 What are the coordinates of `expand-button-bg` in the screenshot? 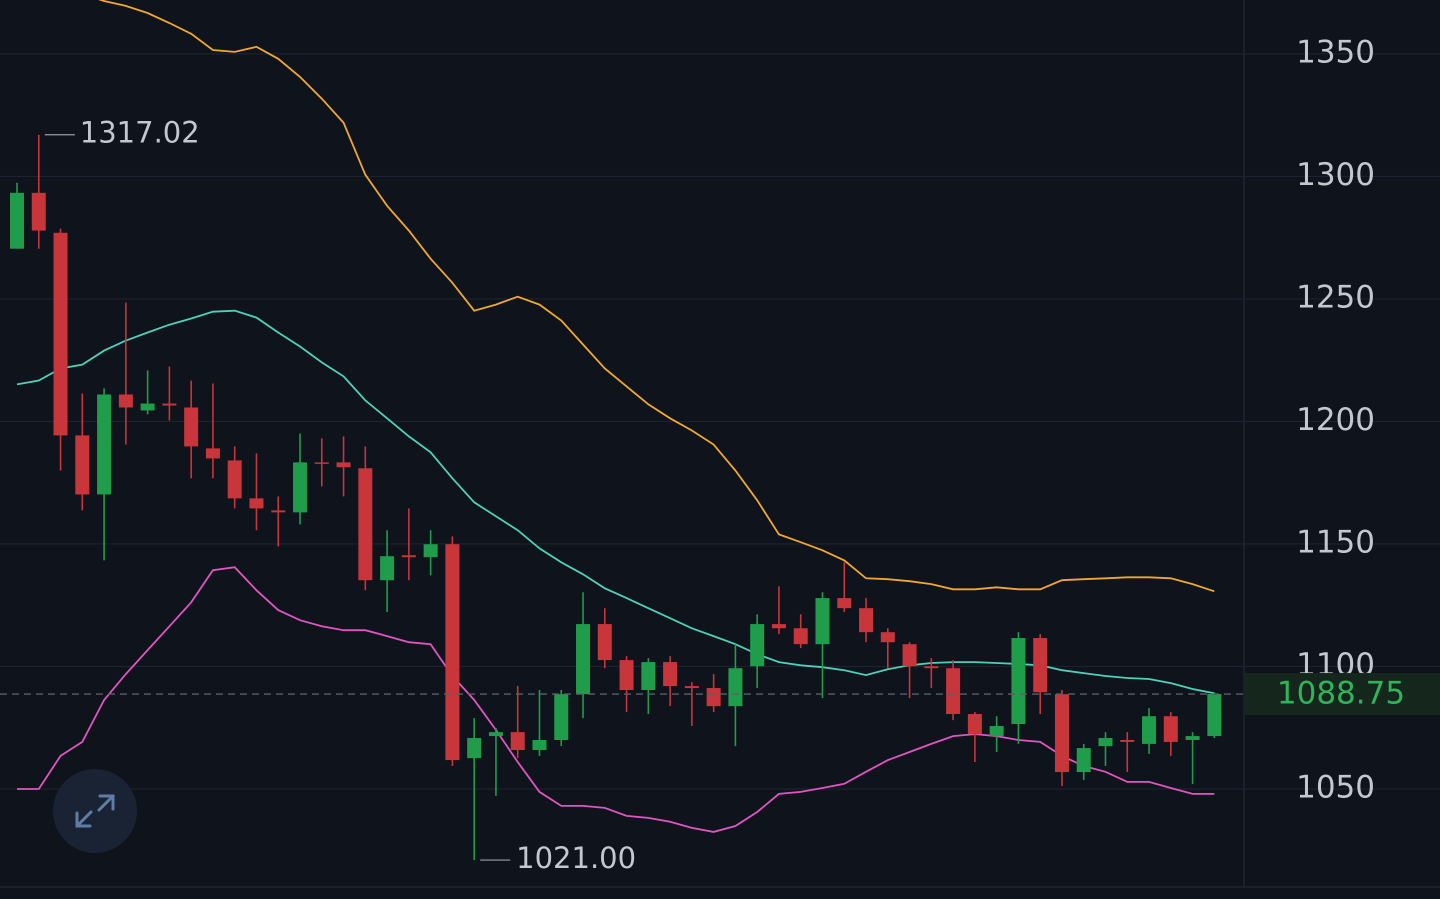 It's located at (95, 811).